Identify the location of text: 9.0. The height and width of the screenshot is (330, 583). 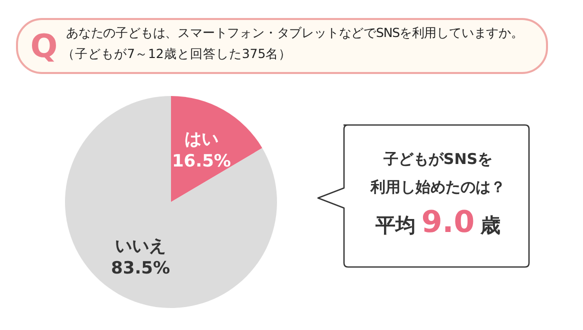
(448, 222).